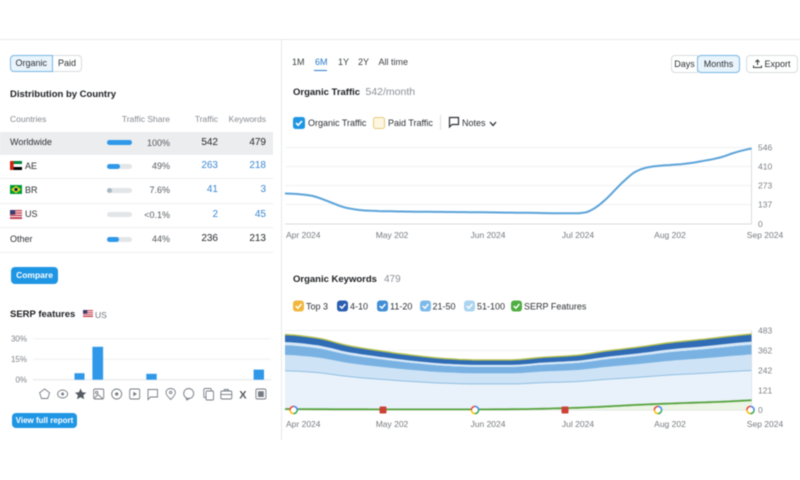 This screenshot has width=800, height=480. I want to click on svg-text: 21-50, so click(444, 307).